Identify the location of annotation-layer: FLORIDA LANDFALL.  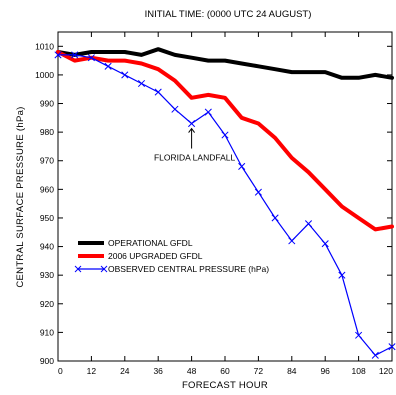
(195, 145).